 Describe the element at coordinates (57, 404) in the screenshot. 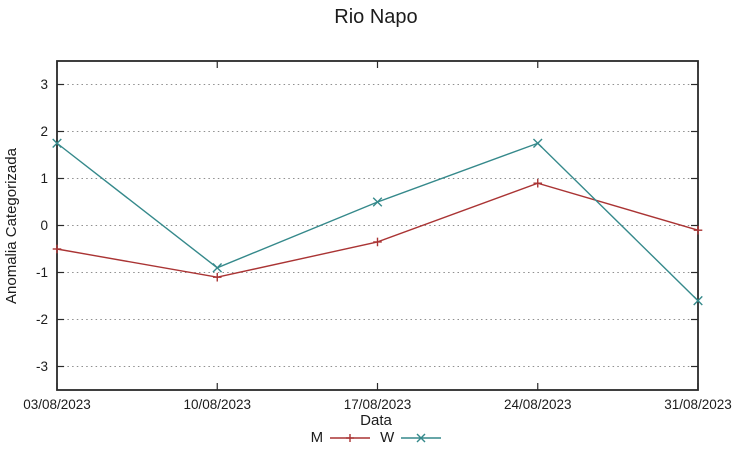

I see `x-tick-label: 03/08/2023` at that location.